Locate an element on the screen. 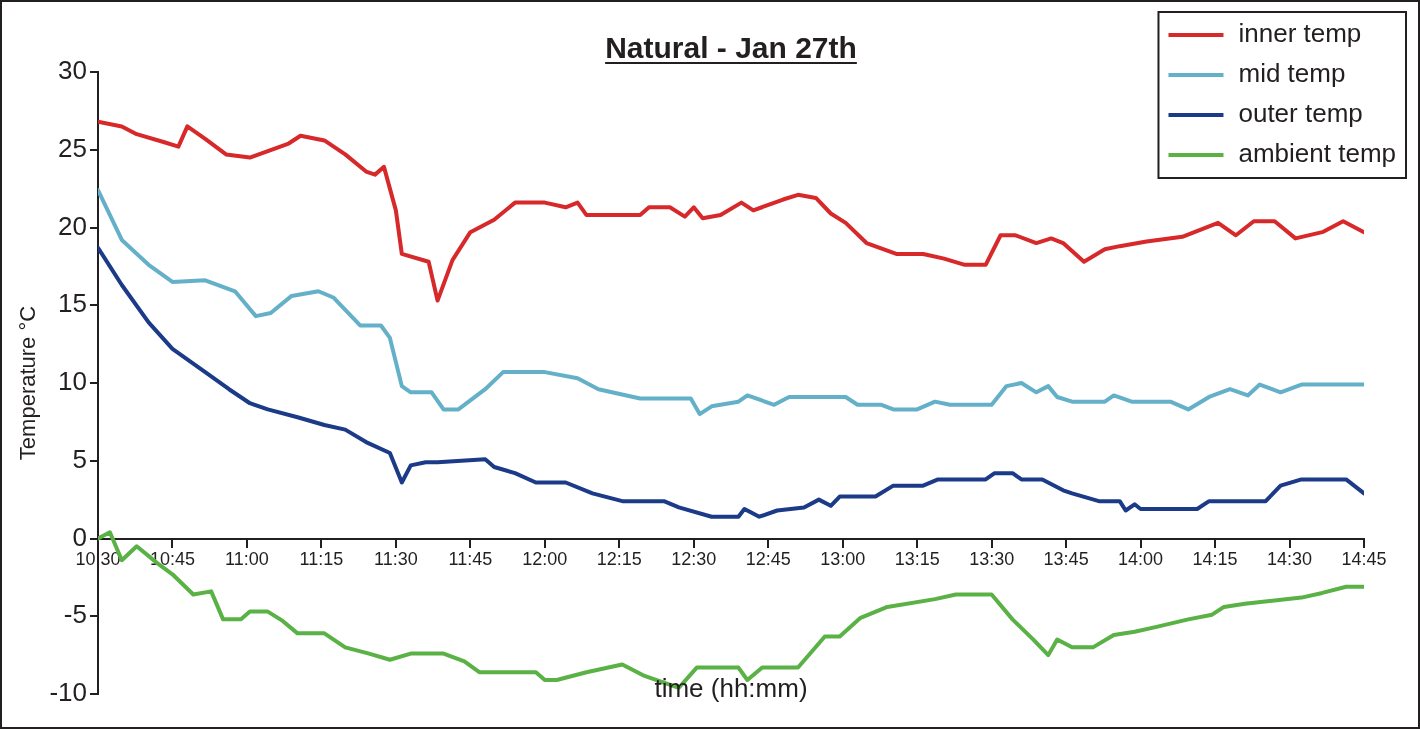  legend-label: mid temp is located at coordinates (1292, 73).